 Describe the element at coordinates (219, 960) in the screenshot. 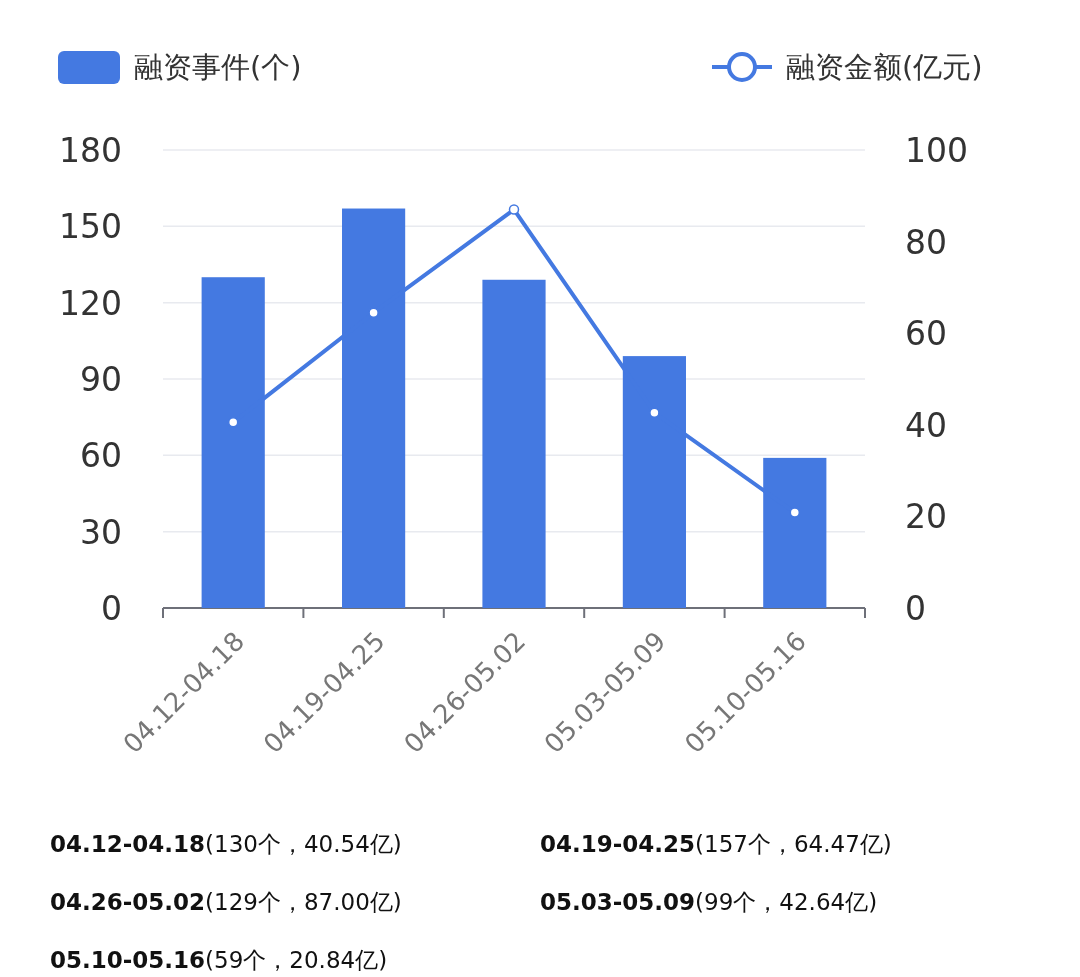

I see `text: 05.10-05.16(59个，20.84亿)` at that location.